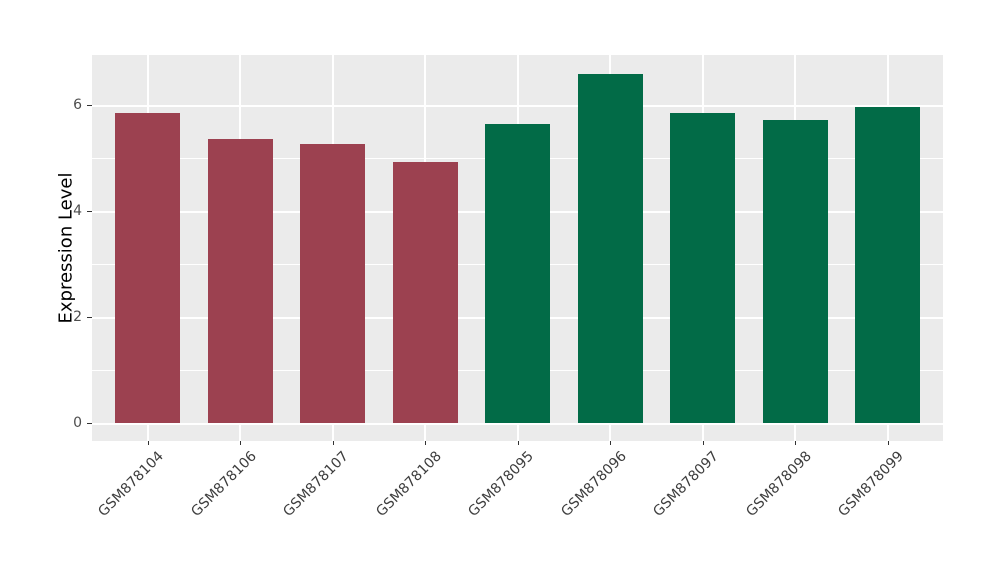 The height and width of the screenshot is (580, 1000). What do you see at coordinates (66, 248) in the screenshot?
I see `y-axis-title: Expression Level` at bounding box center [66, 248].